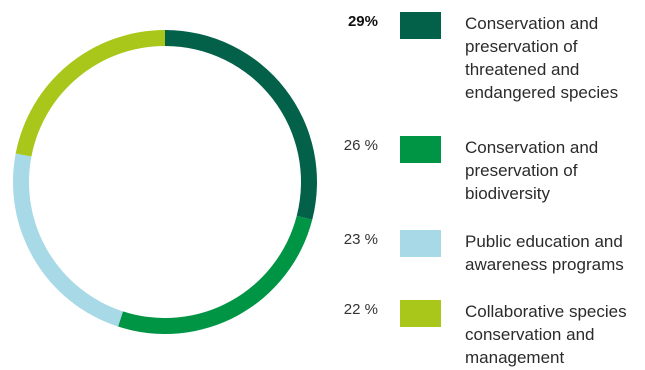 The image size is (645, 370). Describe the element at coordinates (360, 239) in the screenshot. I see `legend-value-public-education: 23 %` at that location.